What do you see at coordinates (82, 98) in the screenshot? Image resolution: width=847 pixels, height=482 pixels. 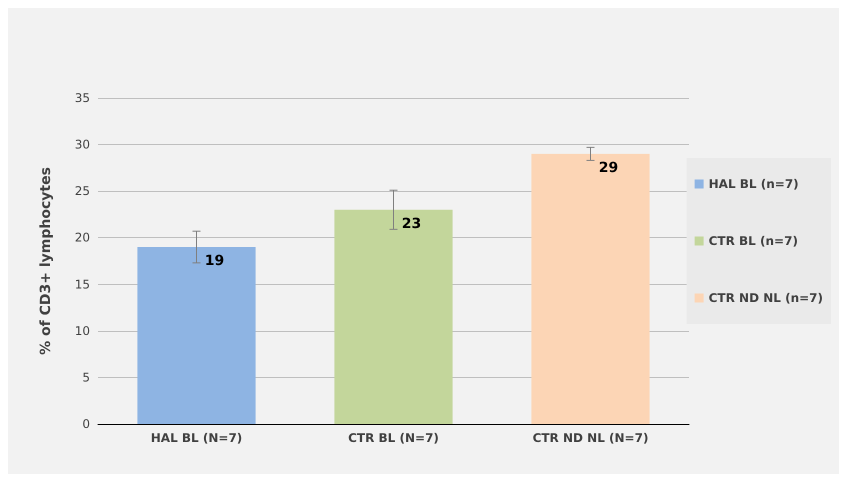 I see `y-tick-label: 35` at bounding box center [82, 98].